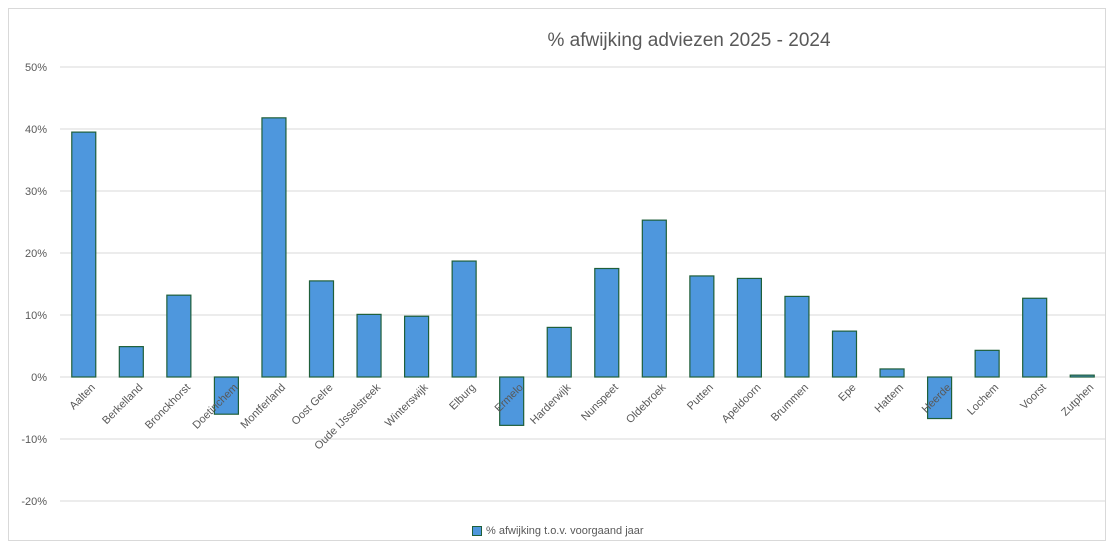  I want to click on legend-swatch, so click(477, 531).